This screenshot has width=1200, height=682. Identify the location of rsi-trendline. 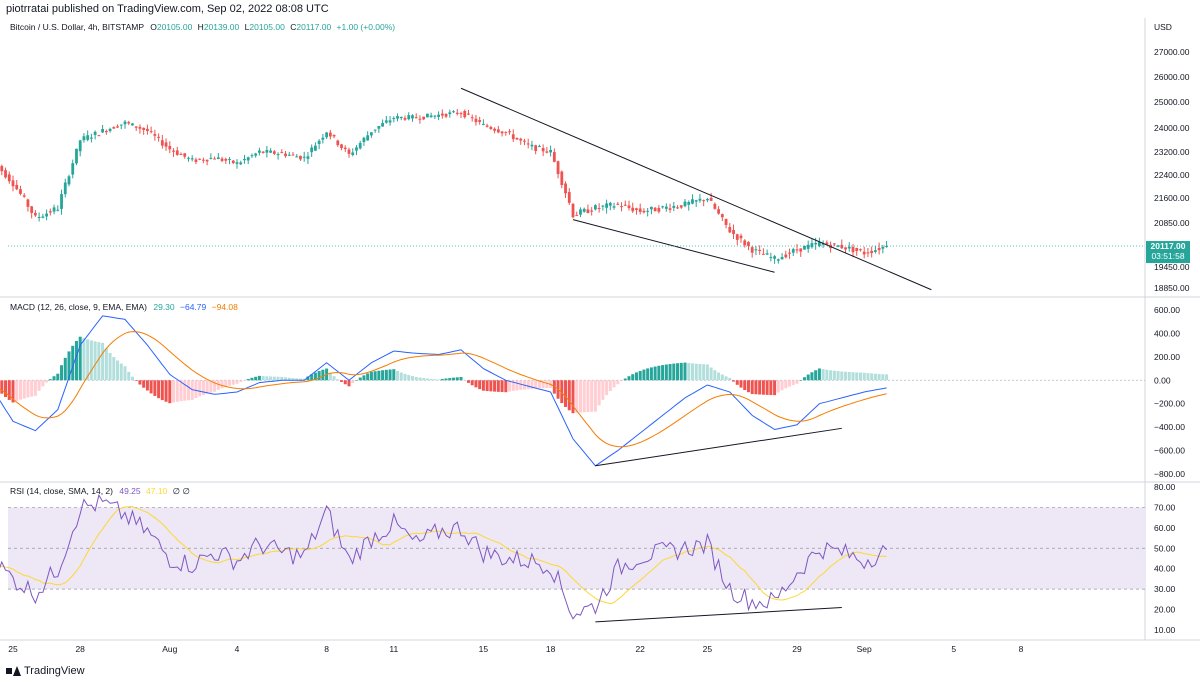
(718, 615).